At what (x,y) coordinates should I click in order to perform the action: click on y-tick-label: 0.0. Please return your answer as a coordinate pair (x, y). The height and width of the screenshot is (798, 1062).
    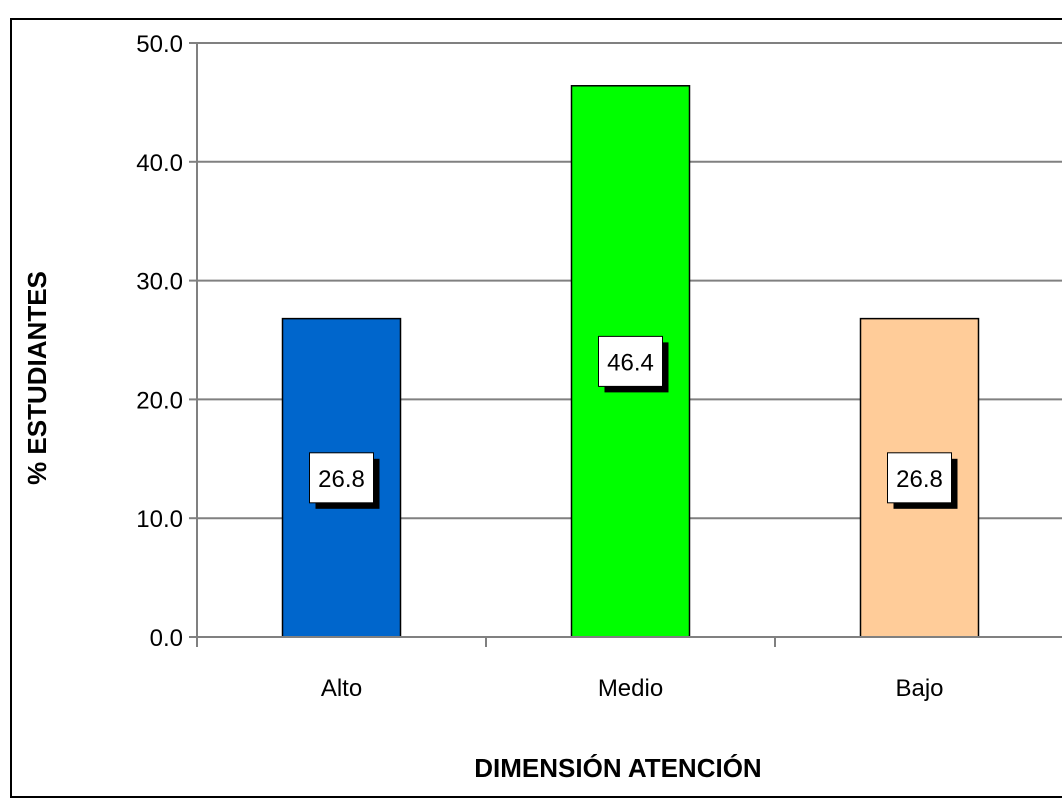
    Looking at the image, I should click on (166, 638).